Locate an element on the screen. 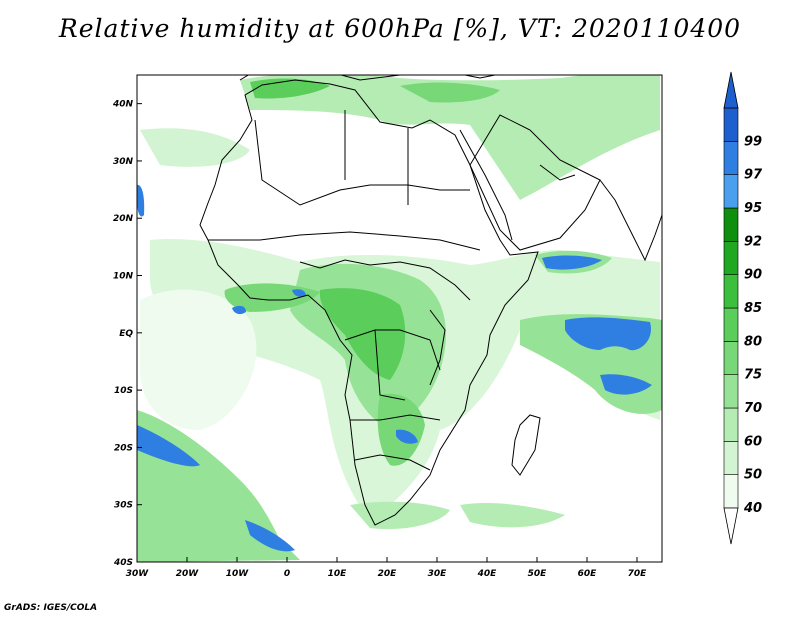 This screenshot has width=800, height=622. longitude-axis: 30W 20W 10W 0 10E 20E 30E 40E 50E 60E 70E is located at coordinates (386, 568).